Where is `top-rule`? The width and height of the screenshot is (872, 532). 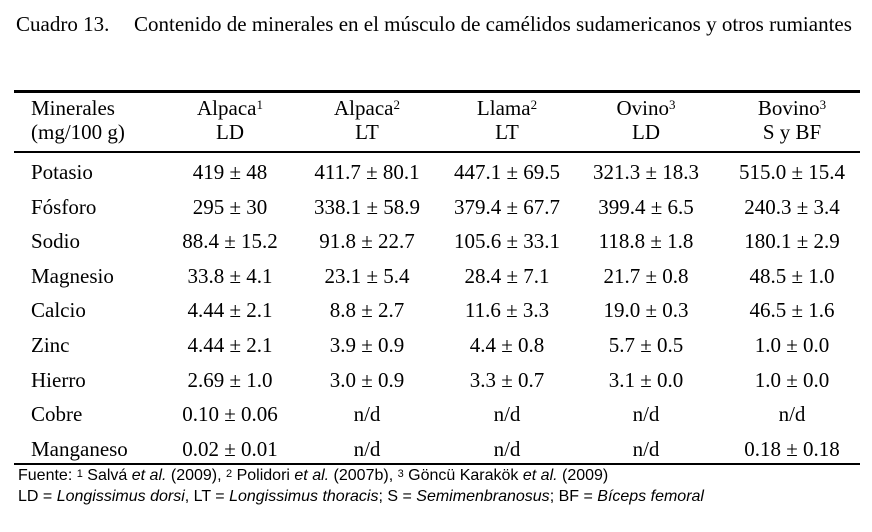
top-rule is located at coordinates (437, 91).